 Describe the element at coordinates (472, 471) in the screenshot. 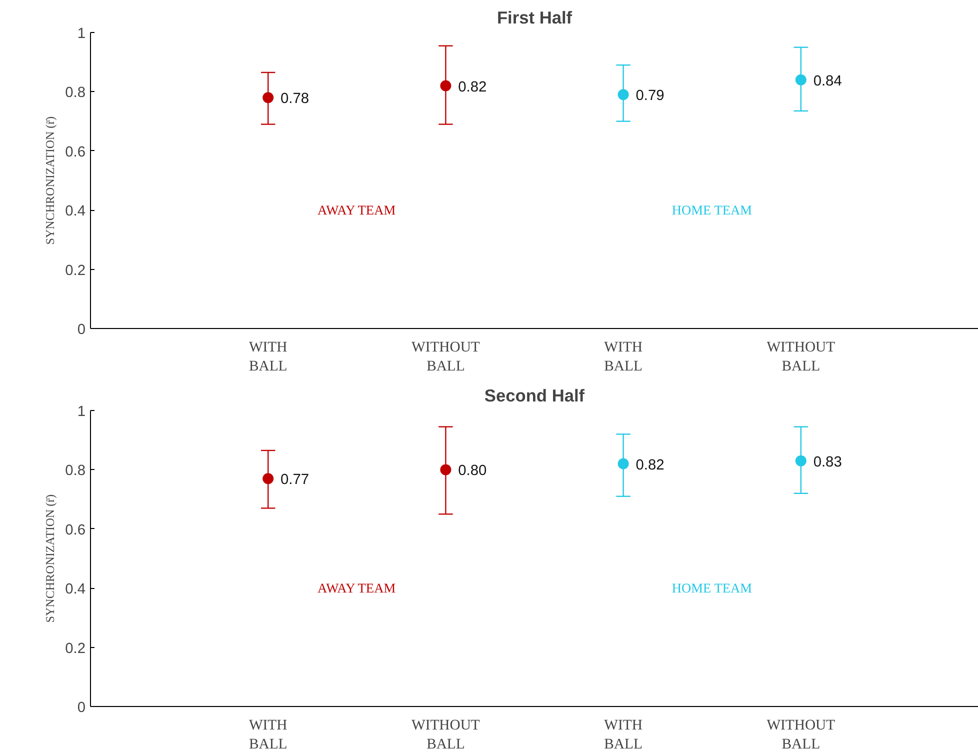

I see `data-label: 0.80` at that location.